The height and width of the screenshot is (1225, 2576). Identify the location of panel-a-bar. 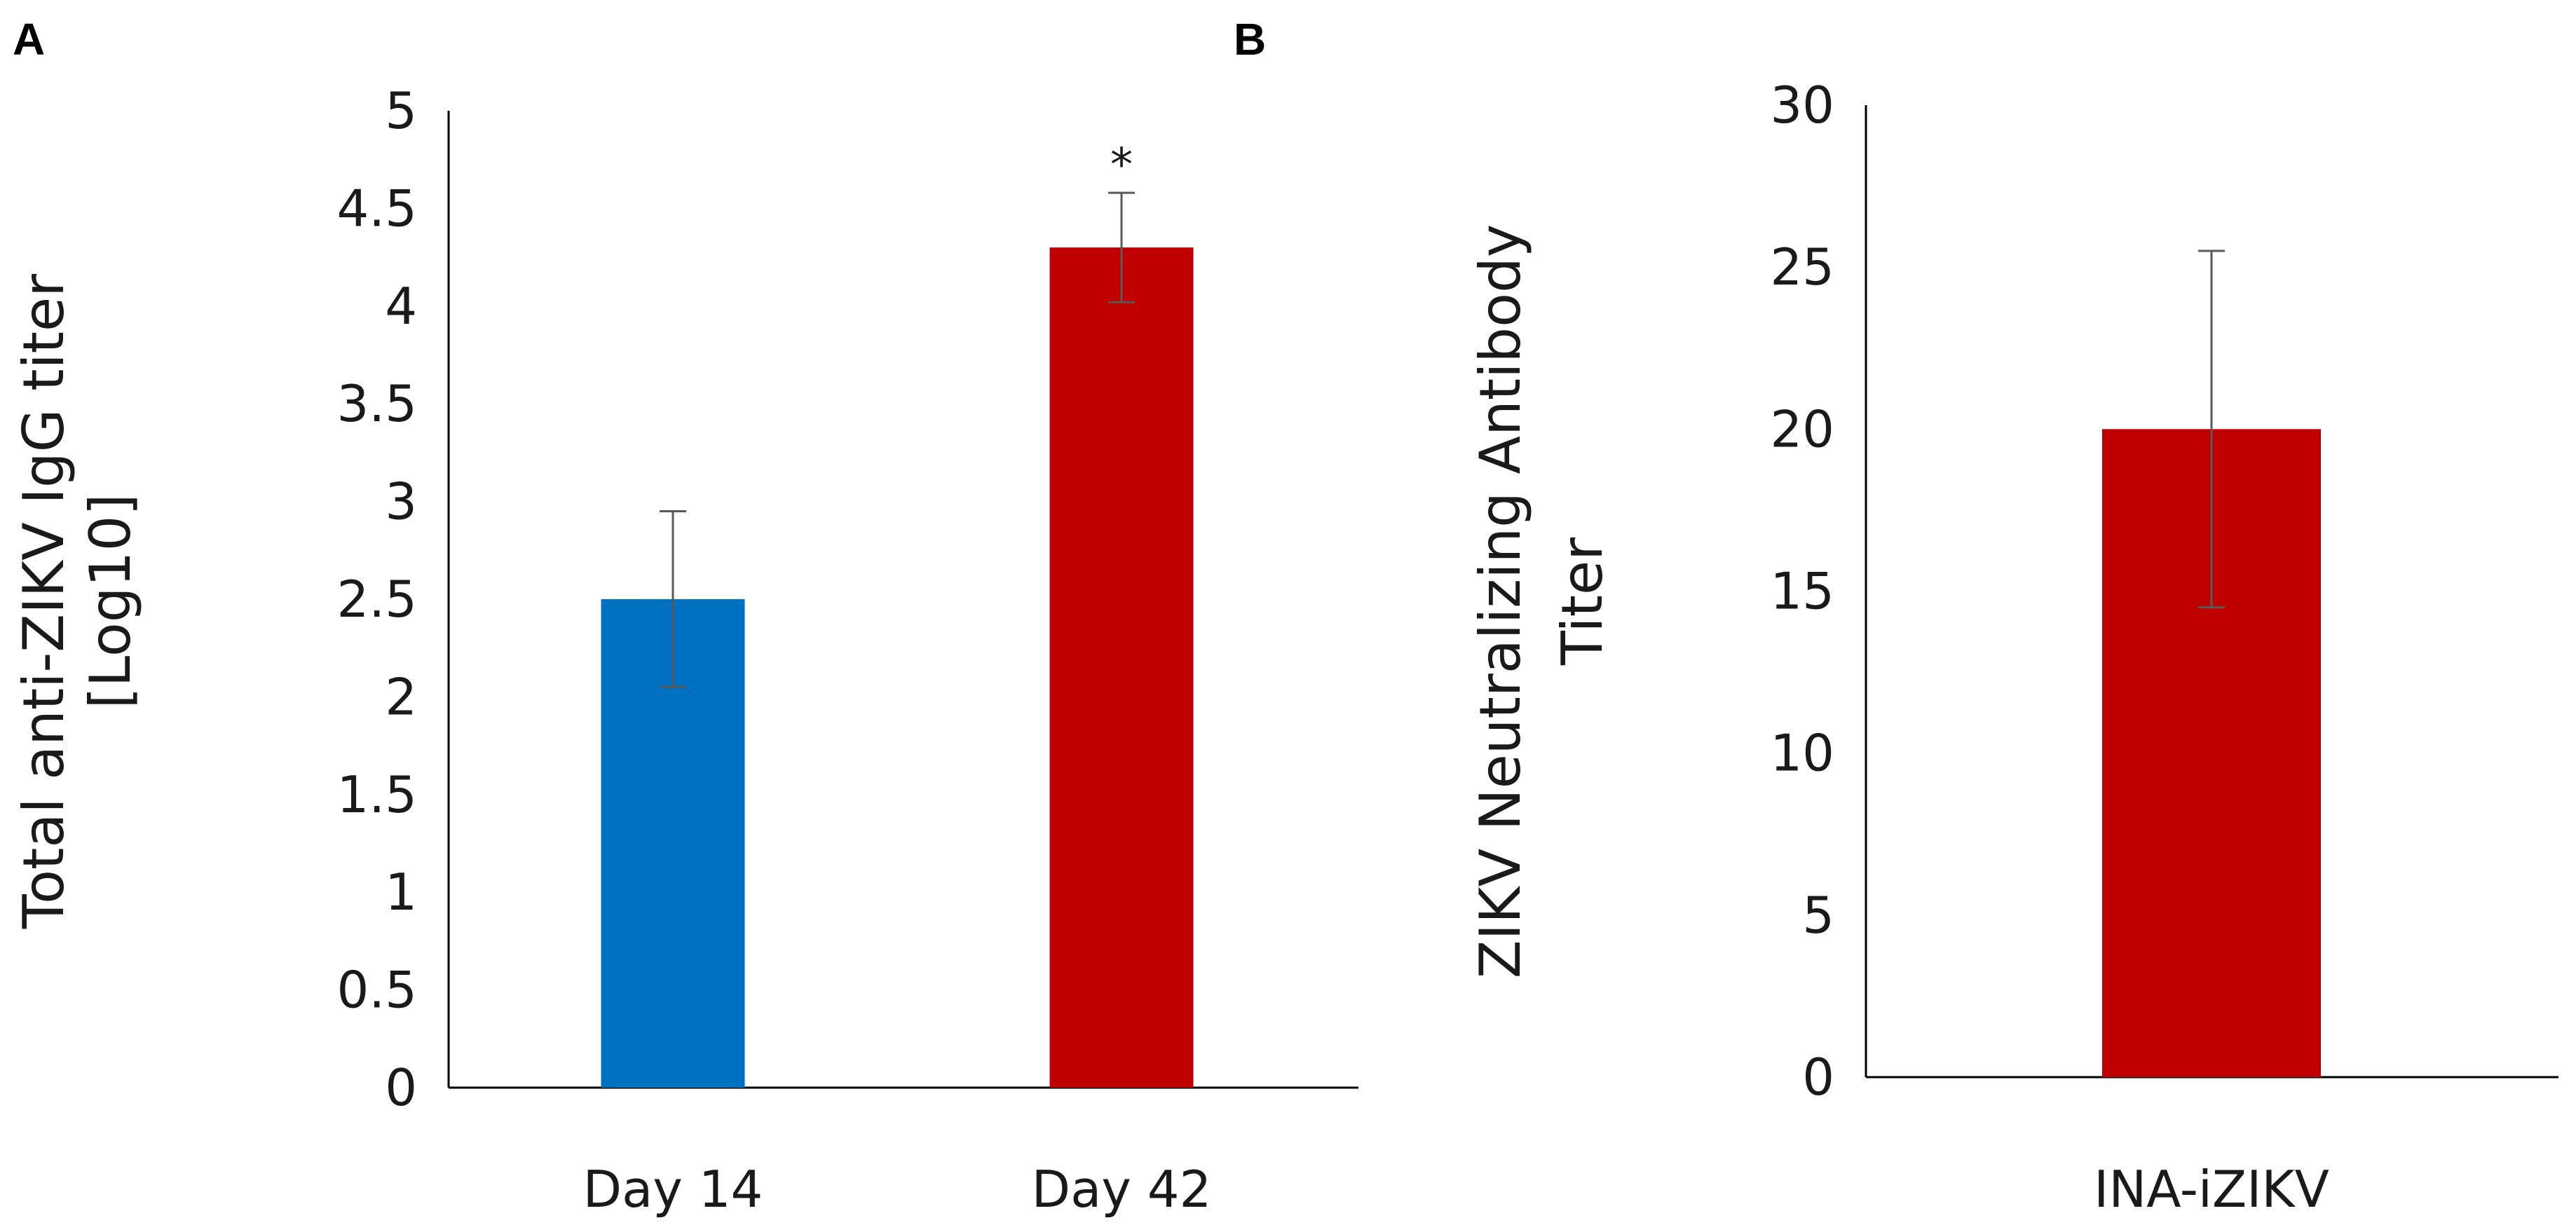
(1121, 667).